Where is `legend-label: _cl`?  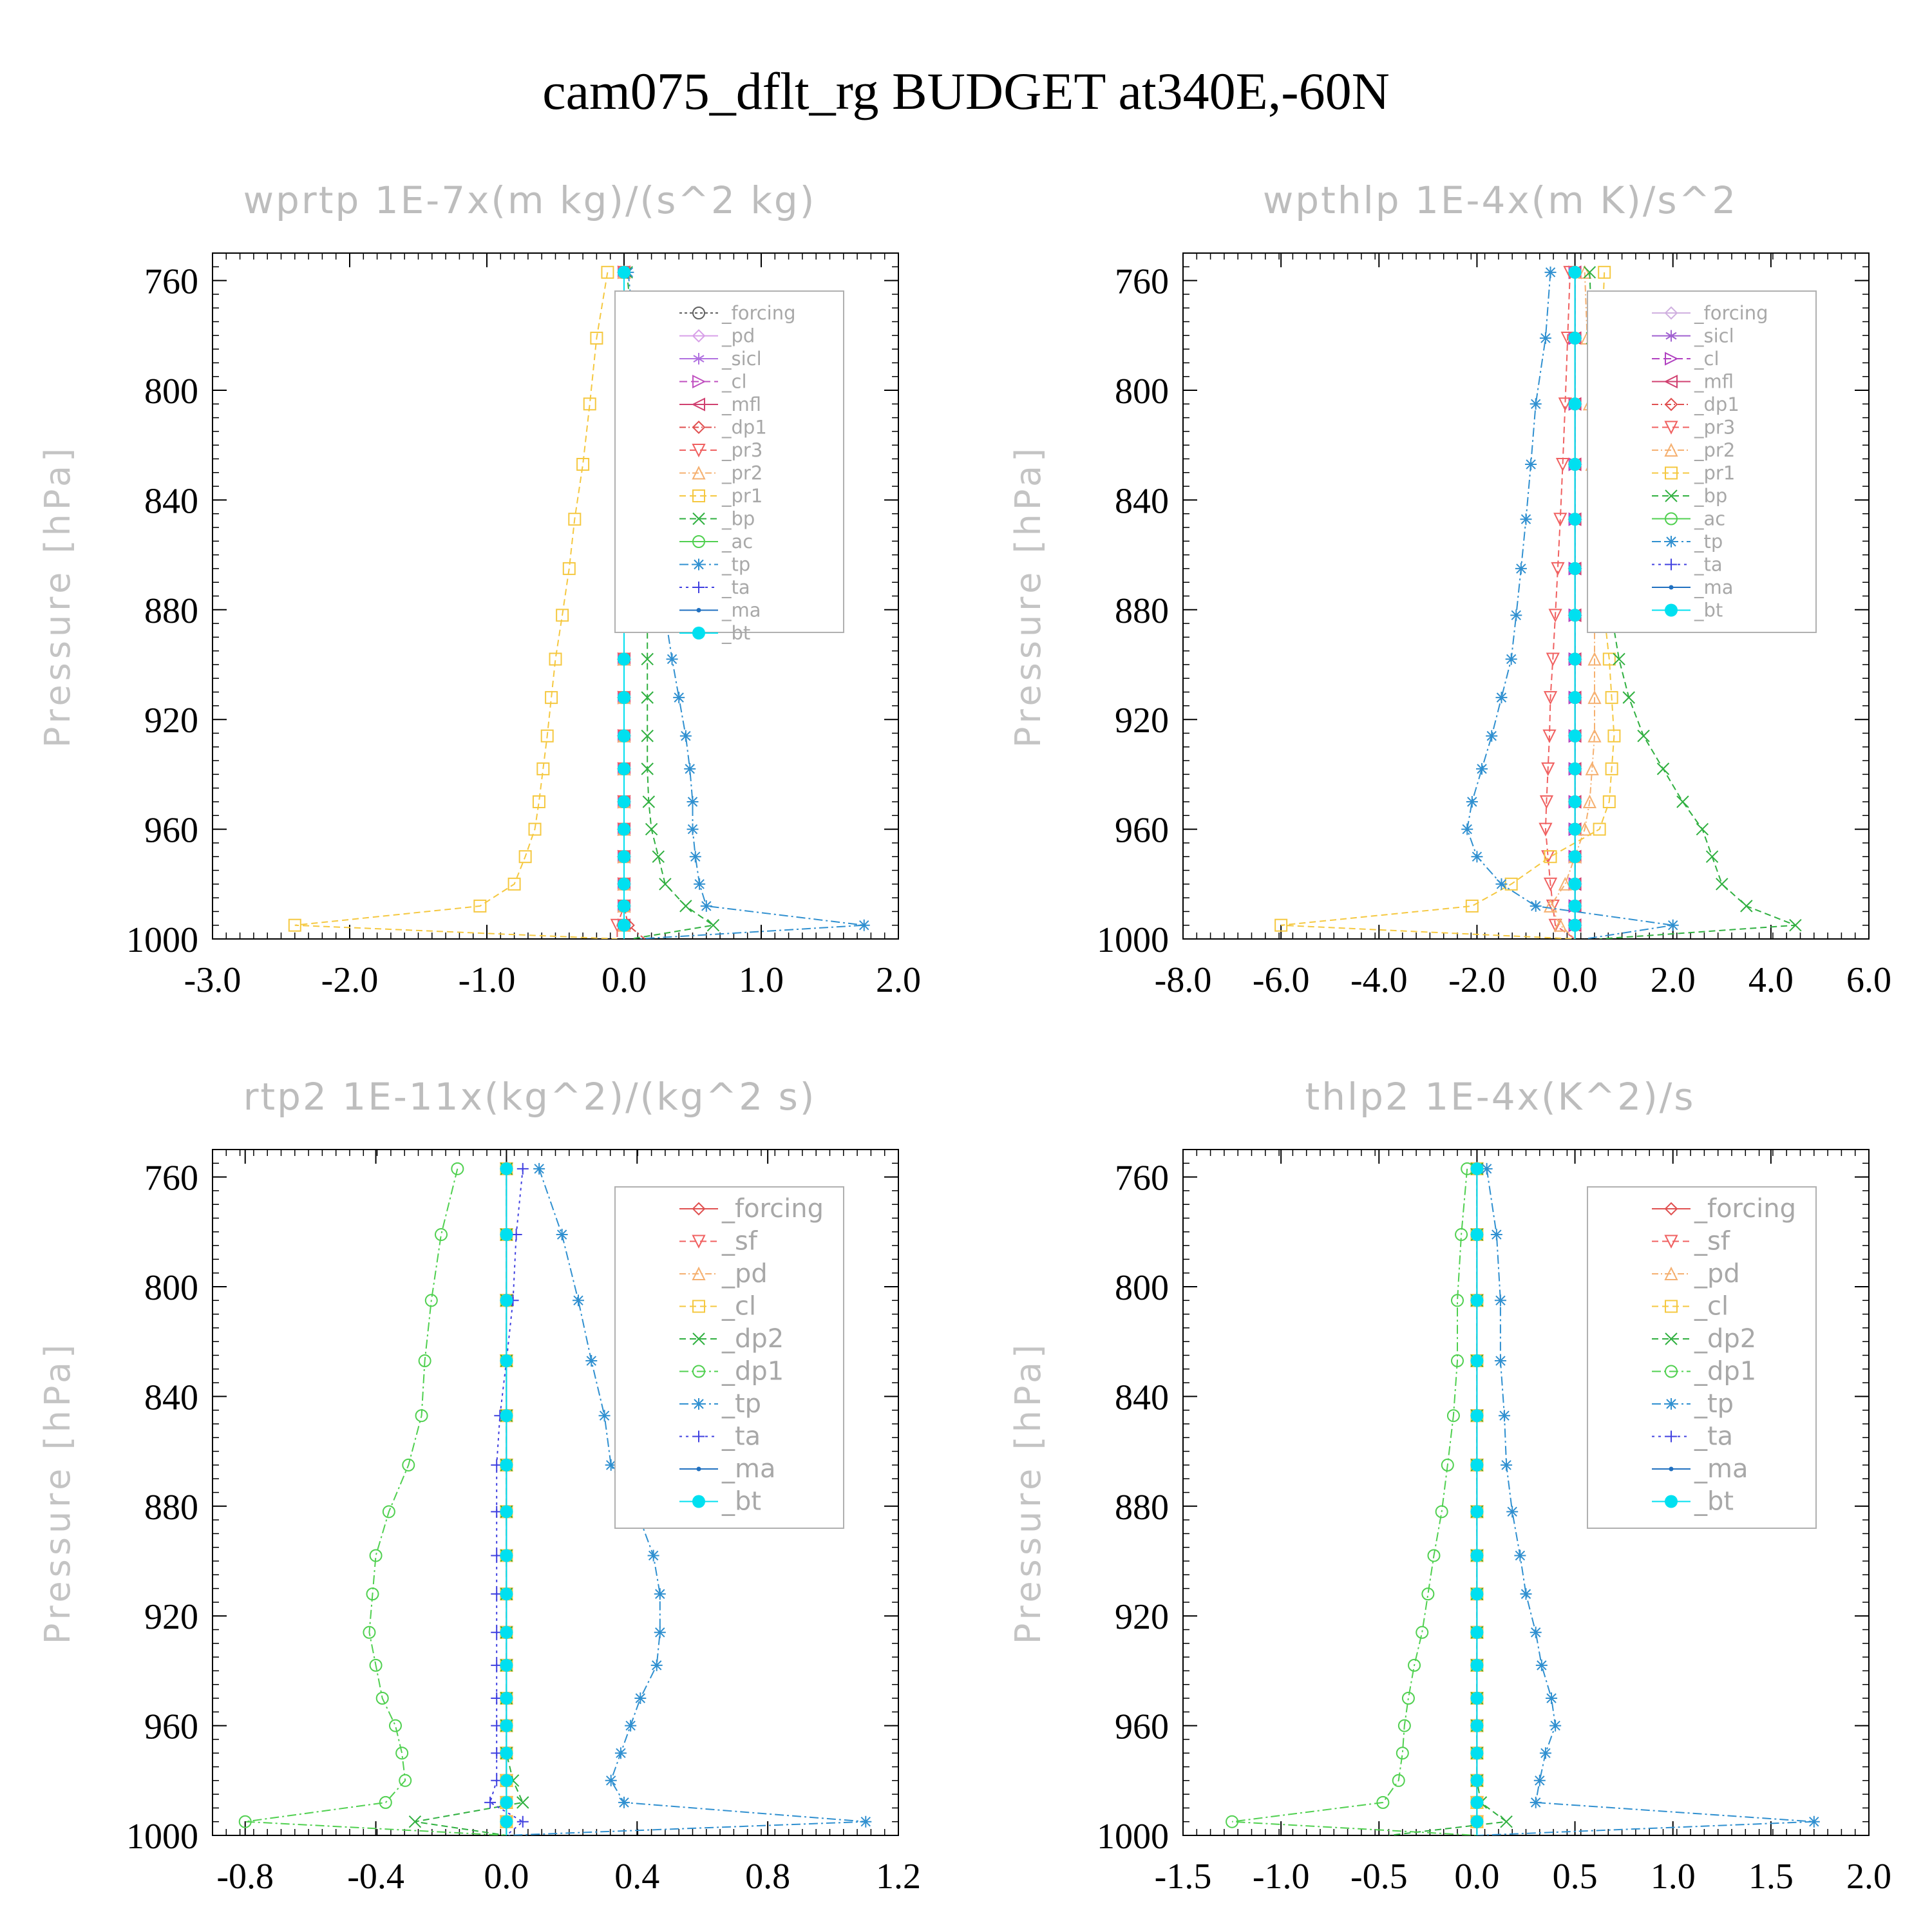
legend-label: _cl is located at coordinates (1711, 1306).